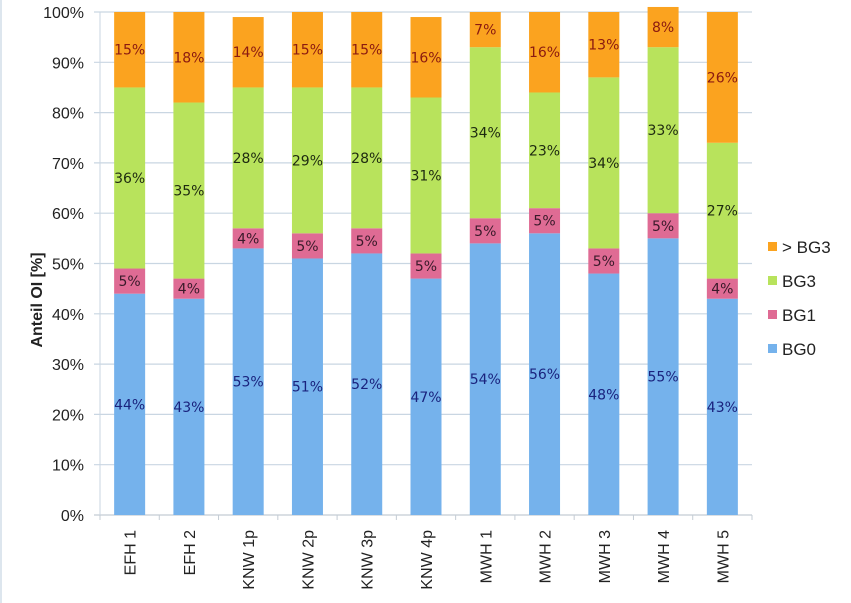  I want to click on x-category-label: MWH 1, so click(486, 556).